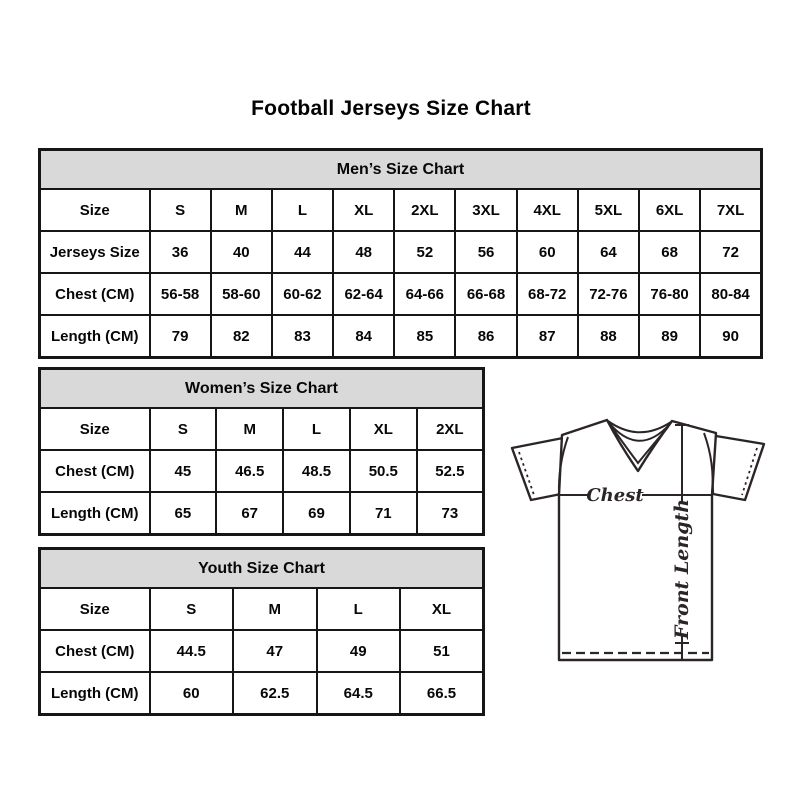 This screenshot has height=800, width=800. Describe the element at coordinates (302, 294) in the screenshot. I see `data-cell: 60-62` at that location.